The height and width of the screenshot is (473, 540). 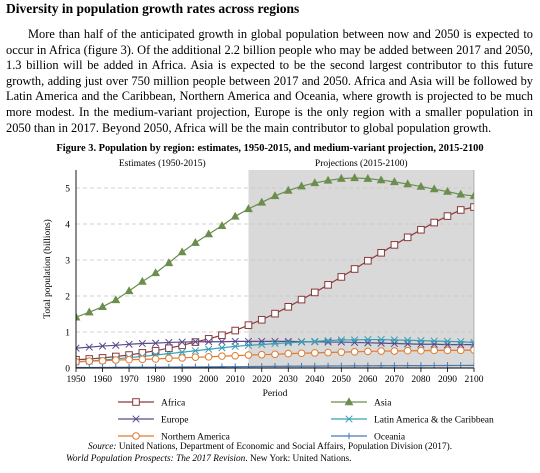 What do you see at coordinates (367, 380) in the screenshot?
I see `x-tick-label: 2060` at bounding box center [367, 380].